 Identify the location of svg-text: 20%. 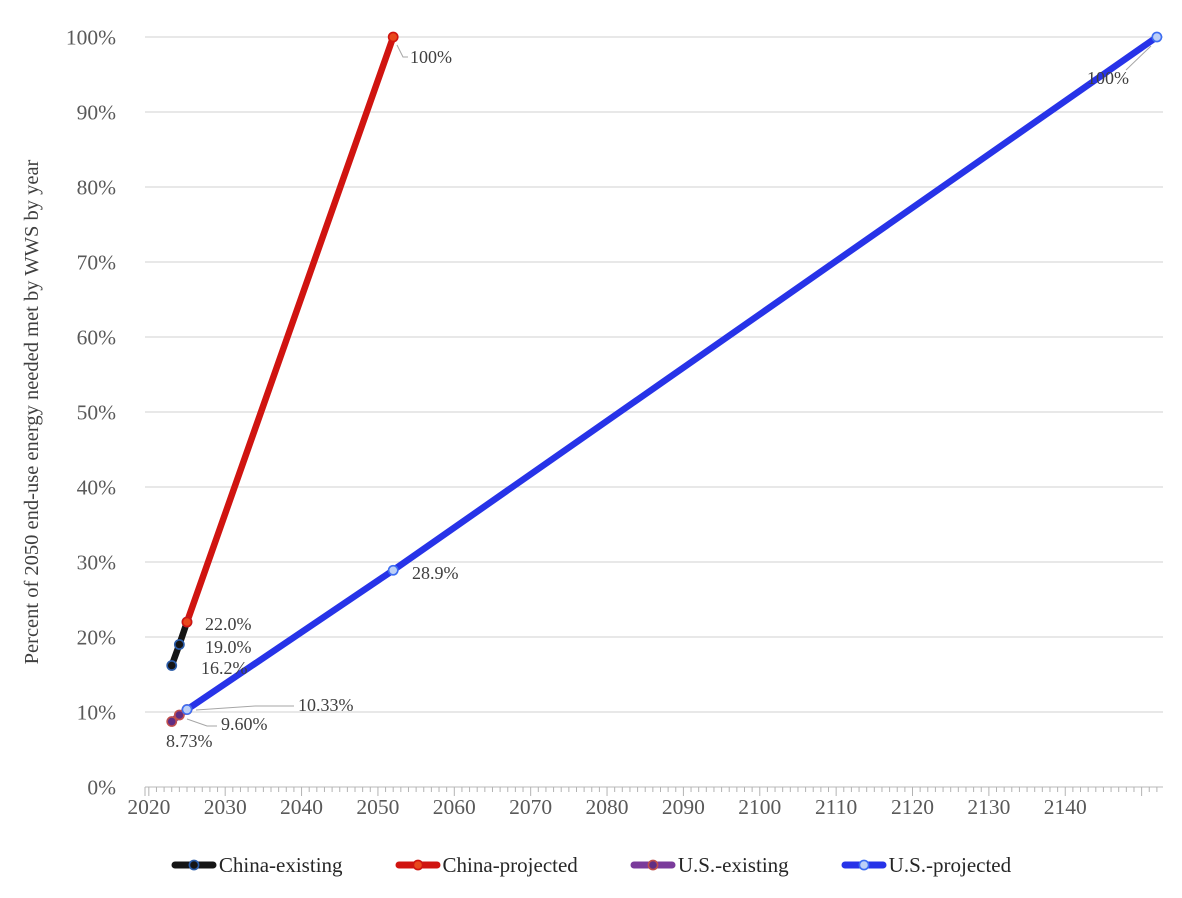
(97, 638).